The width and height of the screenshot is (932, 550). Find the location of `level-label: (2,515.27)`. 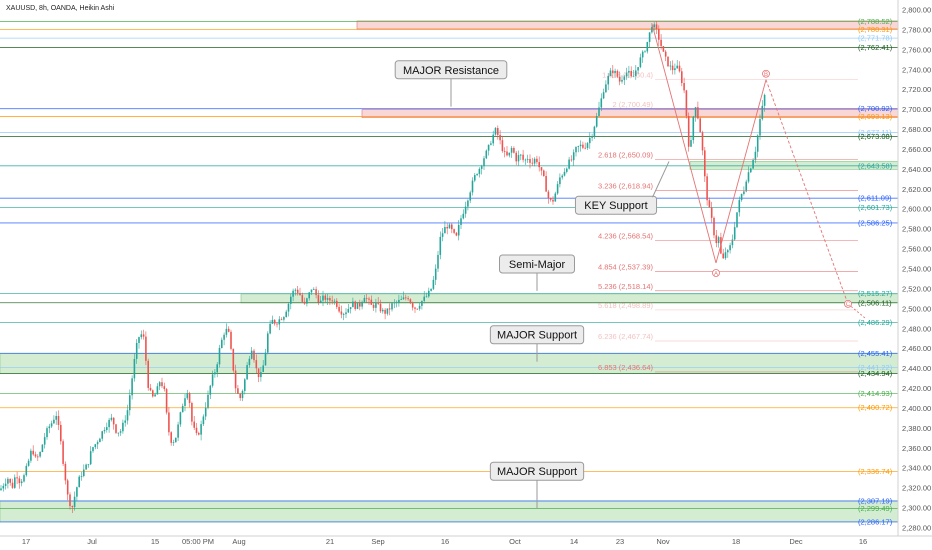

level-label: (2,515.27) is located at coordinates (875, 293).